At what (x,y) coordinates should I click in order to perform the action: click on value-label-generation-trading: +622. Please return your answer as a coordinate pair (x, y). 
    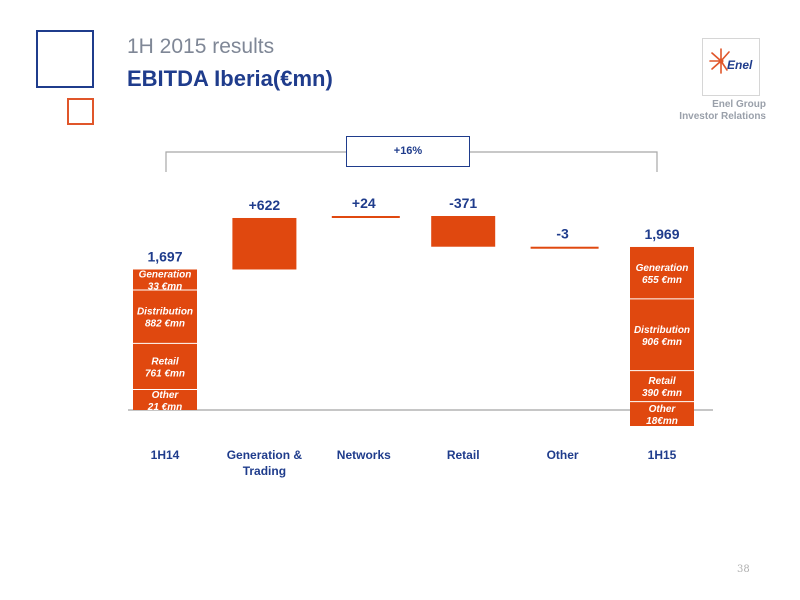
    Looking at the image, I should click on (265, 205).